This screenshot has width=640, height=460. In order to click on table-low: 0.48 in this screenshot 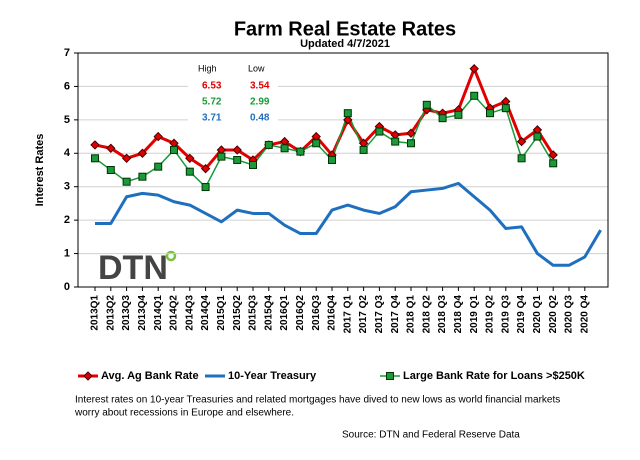, I will do `click(260, 118)`.